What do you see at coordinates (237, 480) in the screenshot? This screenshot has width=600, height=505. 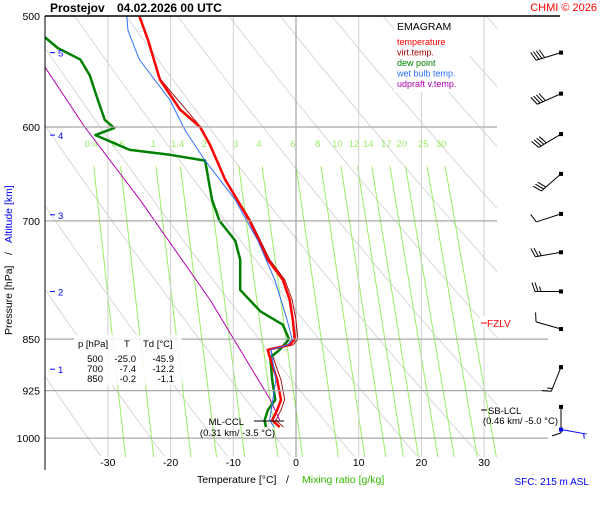 I see `x-axis-label: Temperature [°C]` at bounding box center [237, 480].